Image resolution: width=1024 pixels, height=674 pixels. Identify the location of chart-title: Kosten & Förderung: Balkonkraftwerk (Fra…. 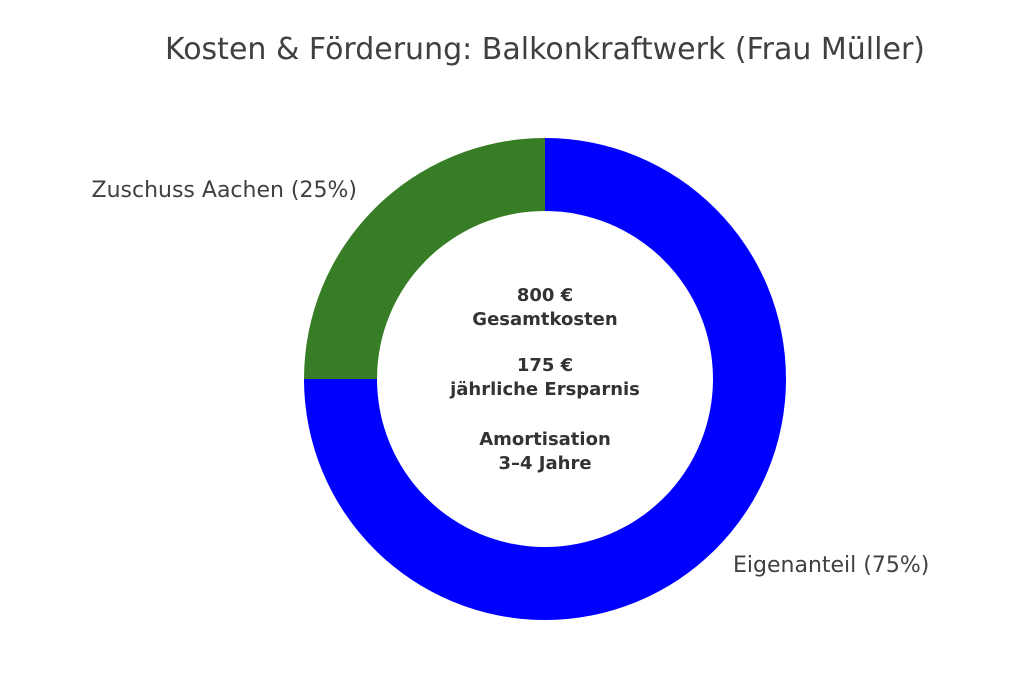
(545, 49).